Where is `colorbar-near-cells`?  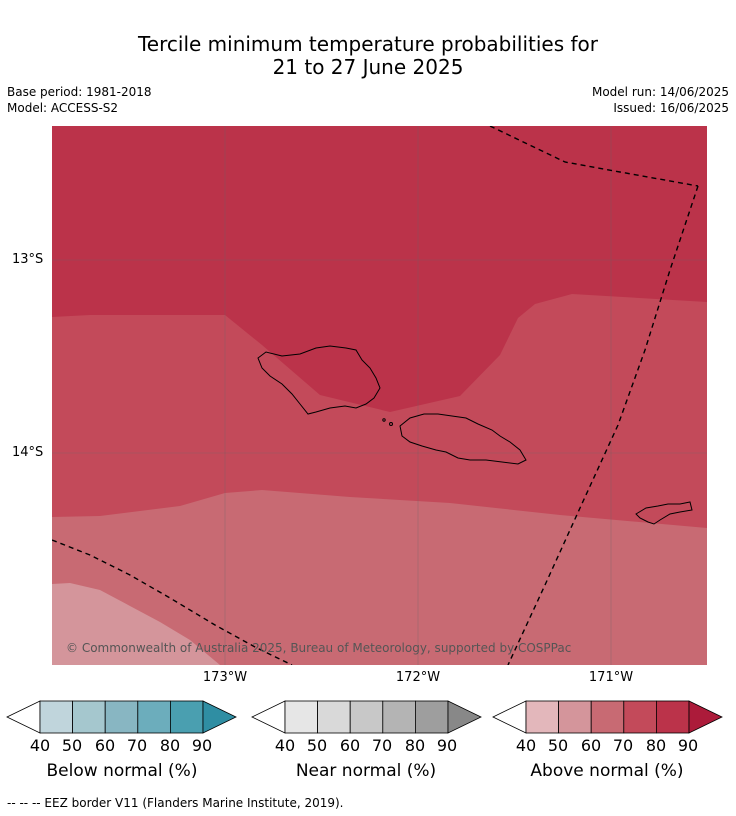 colorbar-near-cells is located at coordinates (366, 717).